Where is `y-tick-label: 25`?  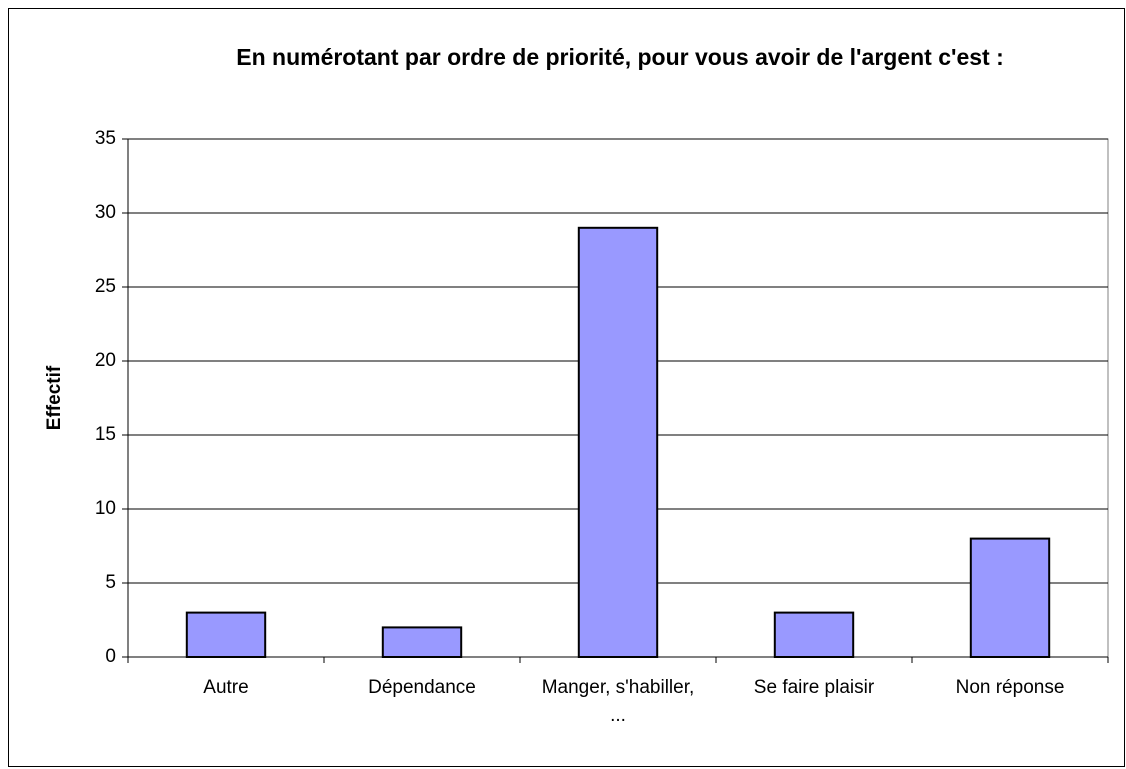
y-tick-label: 25 is located at coordinates (105, 286).